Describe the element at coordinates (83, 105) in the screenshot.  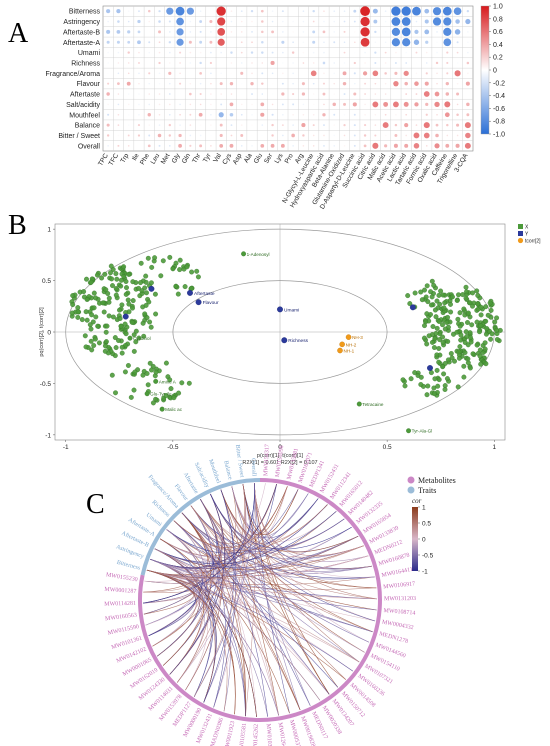
I see `row-label: Salt/acidity` at that location.